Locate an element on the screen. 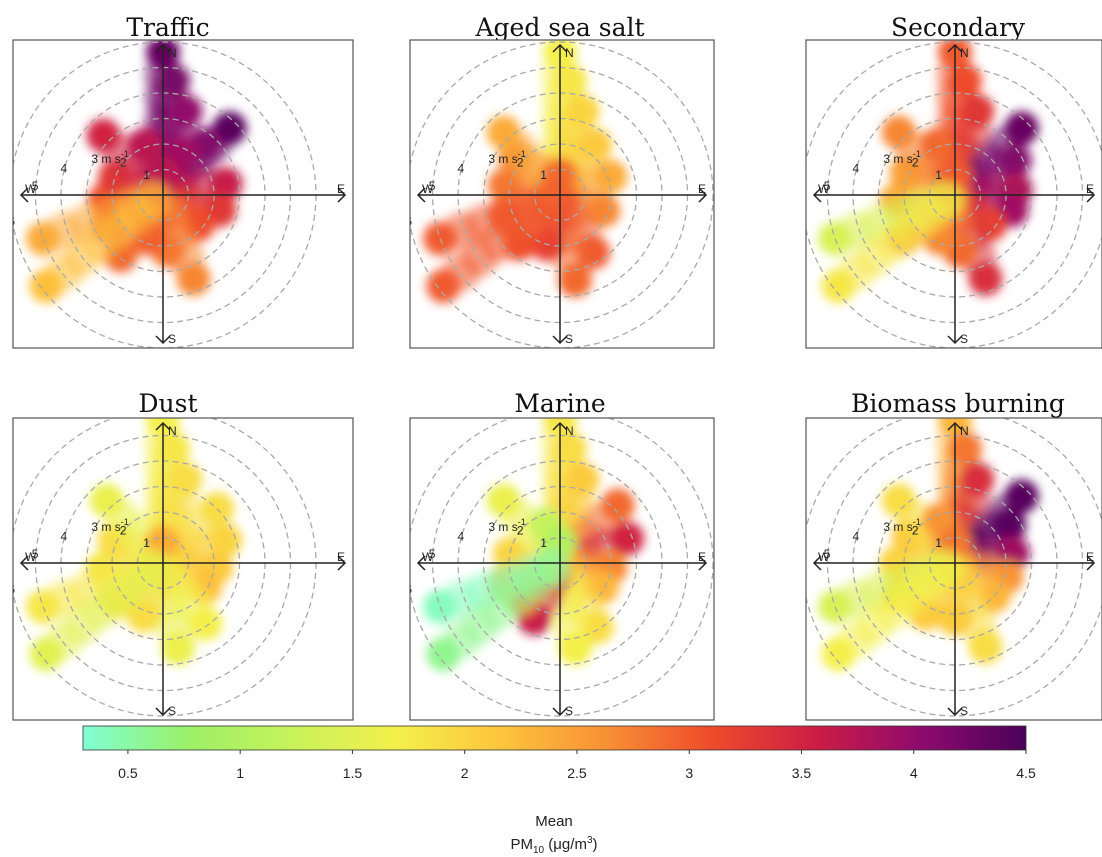  colorbar-tick-label: 3.5 is located at coordinates (802, 773).